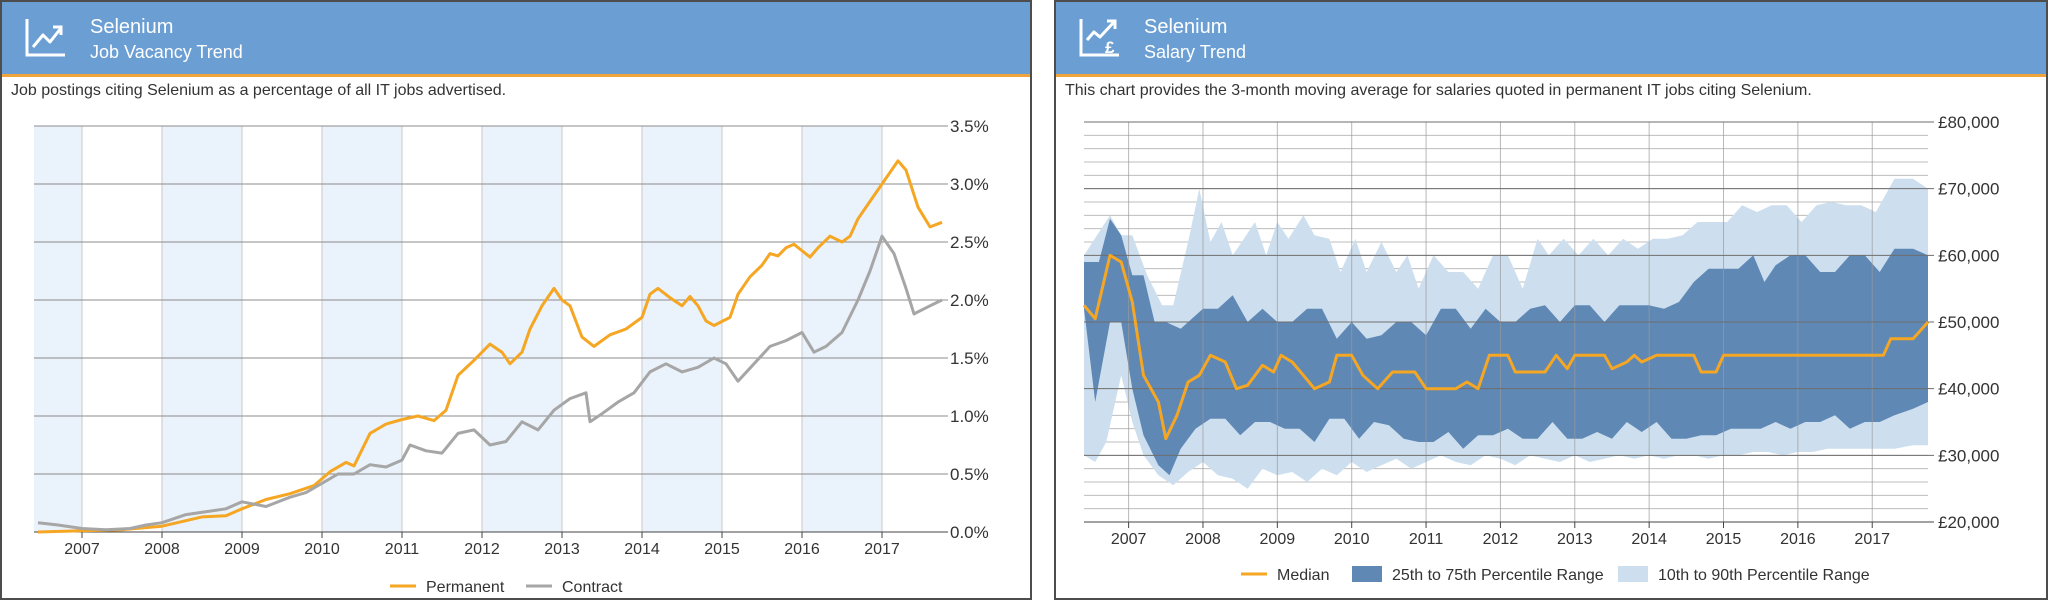 The image size is (2048, 604). I want to click on vacancy-x-tick-label: 2015, so click(722, 549).